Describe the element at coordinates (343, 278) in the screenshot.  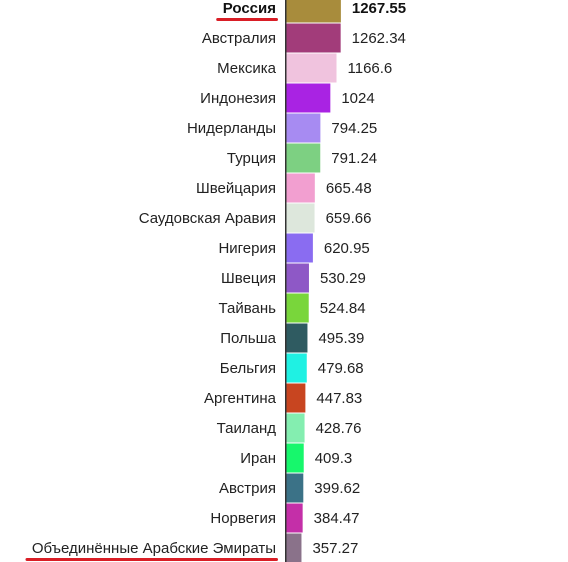
I see `value-label-9: 530.29` at that location.